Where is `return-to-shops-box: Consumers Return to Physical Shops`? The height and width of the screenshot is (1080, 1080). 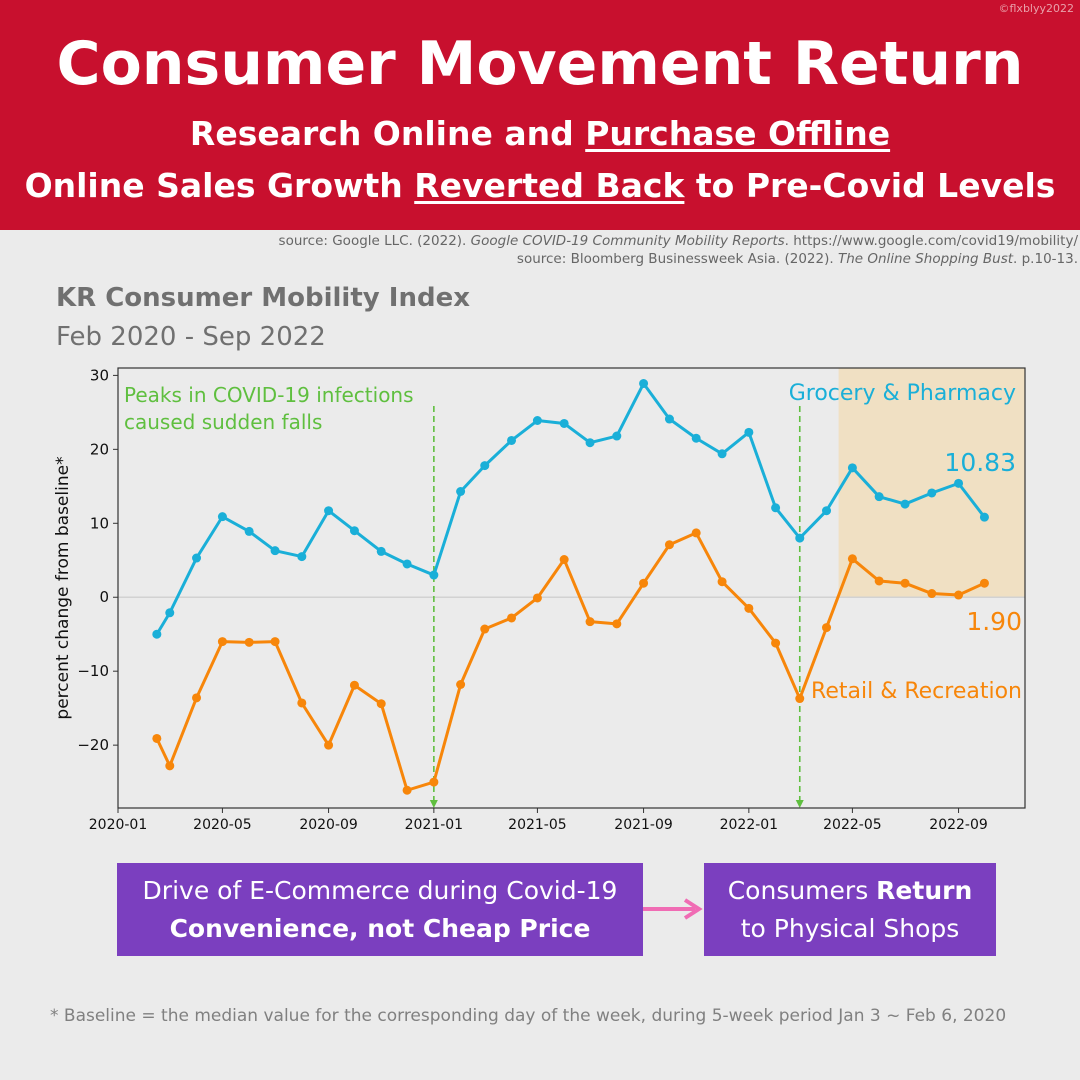 return-to-shops-box: Consumers Return to Physical Shops is located at coordinates (850, 909).